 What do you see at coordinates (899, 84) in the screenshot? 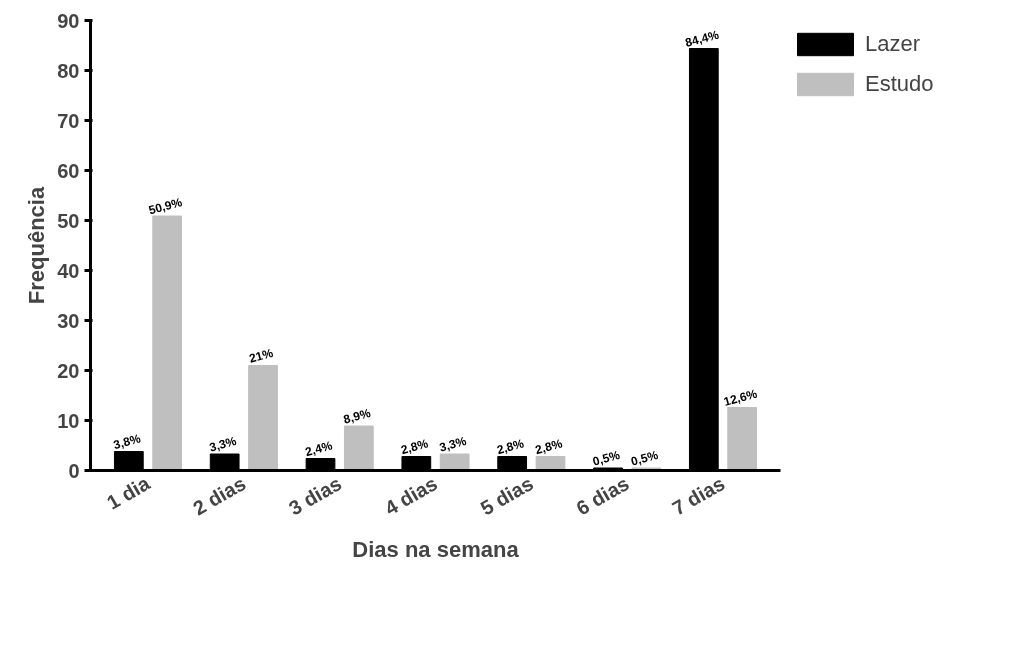
I see `legend-label: Estudo` at bounding box center [899, 84].